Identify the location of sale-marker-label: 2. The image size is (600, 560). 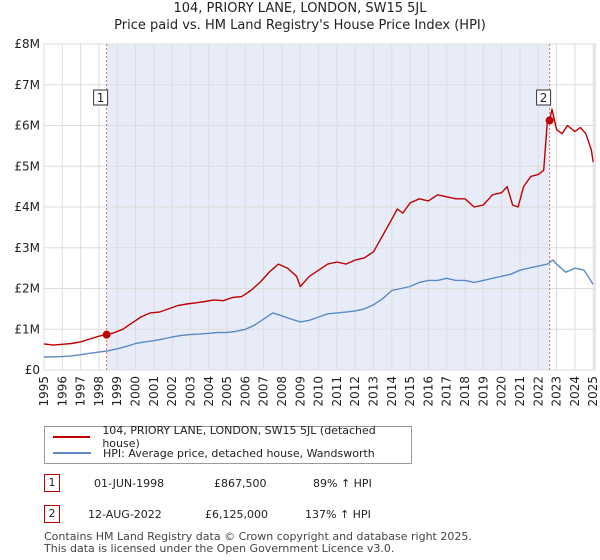
(544, 98).